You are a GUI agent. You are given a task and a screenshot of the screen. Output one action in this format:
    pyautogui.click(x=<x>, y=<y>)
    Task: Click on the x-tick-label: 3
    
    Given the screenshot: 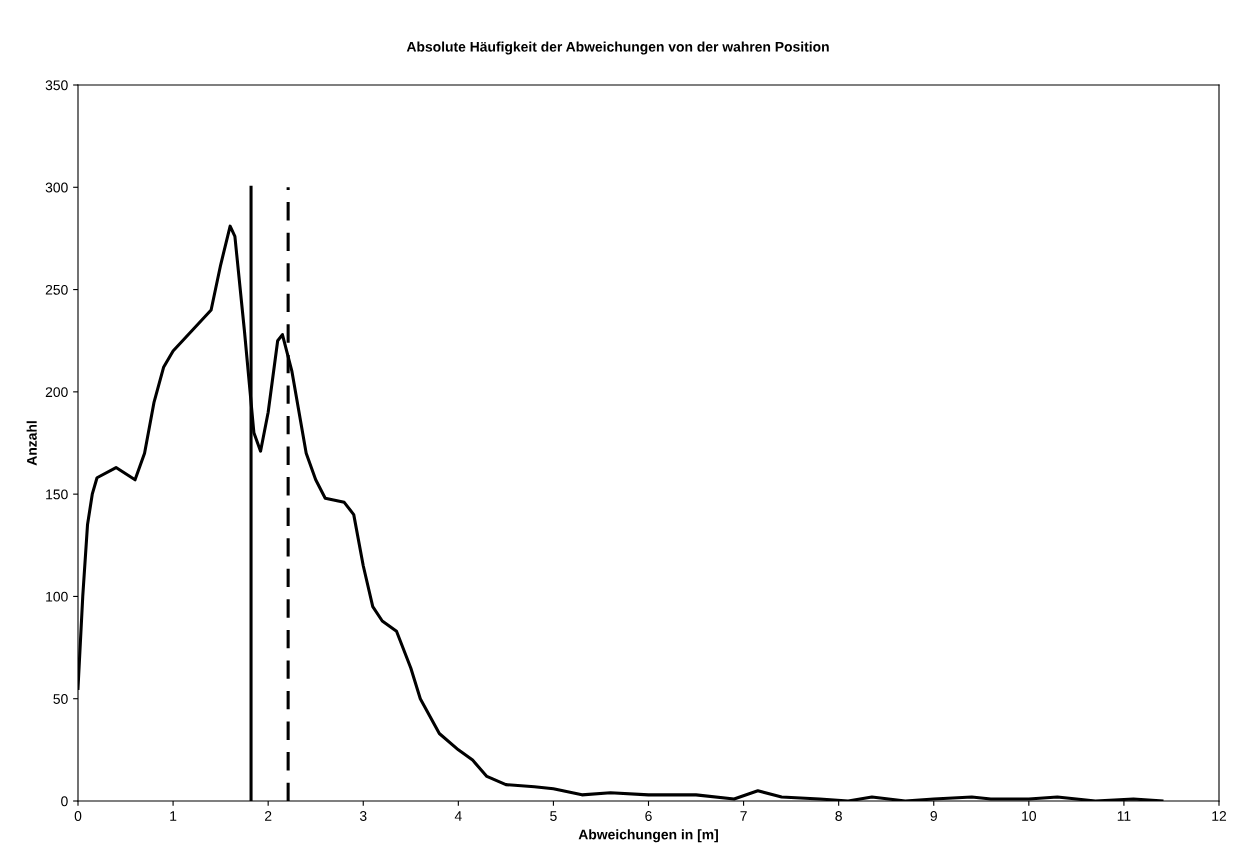 What is the action you would take?
    pyautogui.click(x=363, y=816)
    